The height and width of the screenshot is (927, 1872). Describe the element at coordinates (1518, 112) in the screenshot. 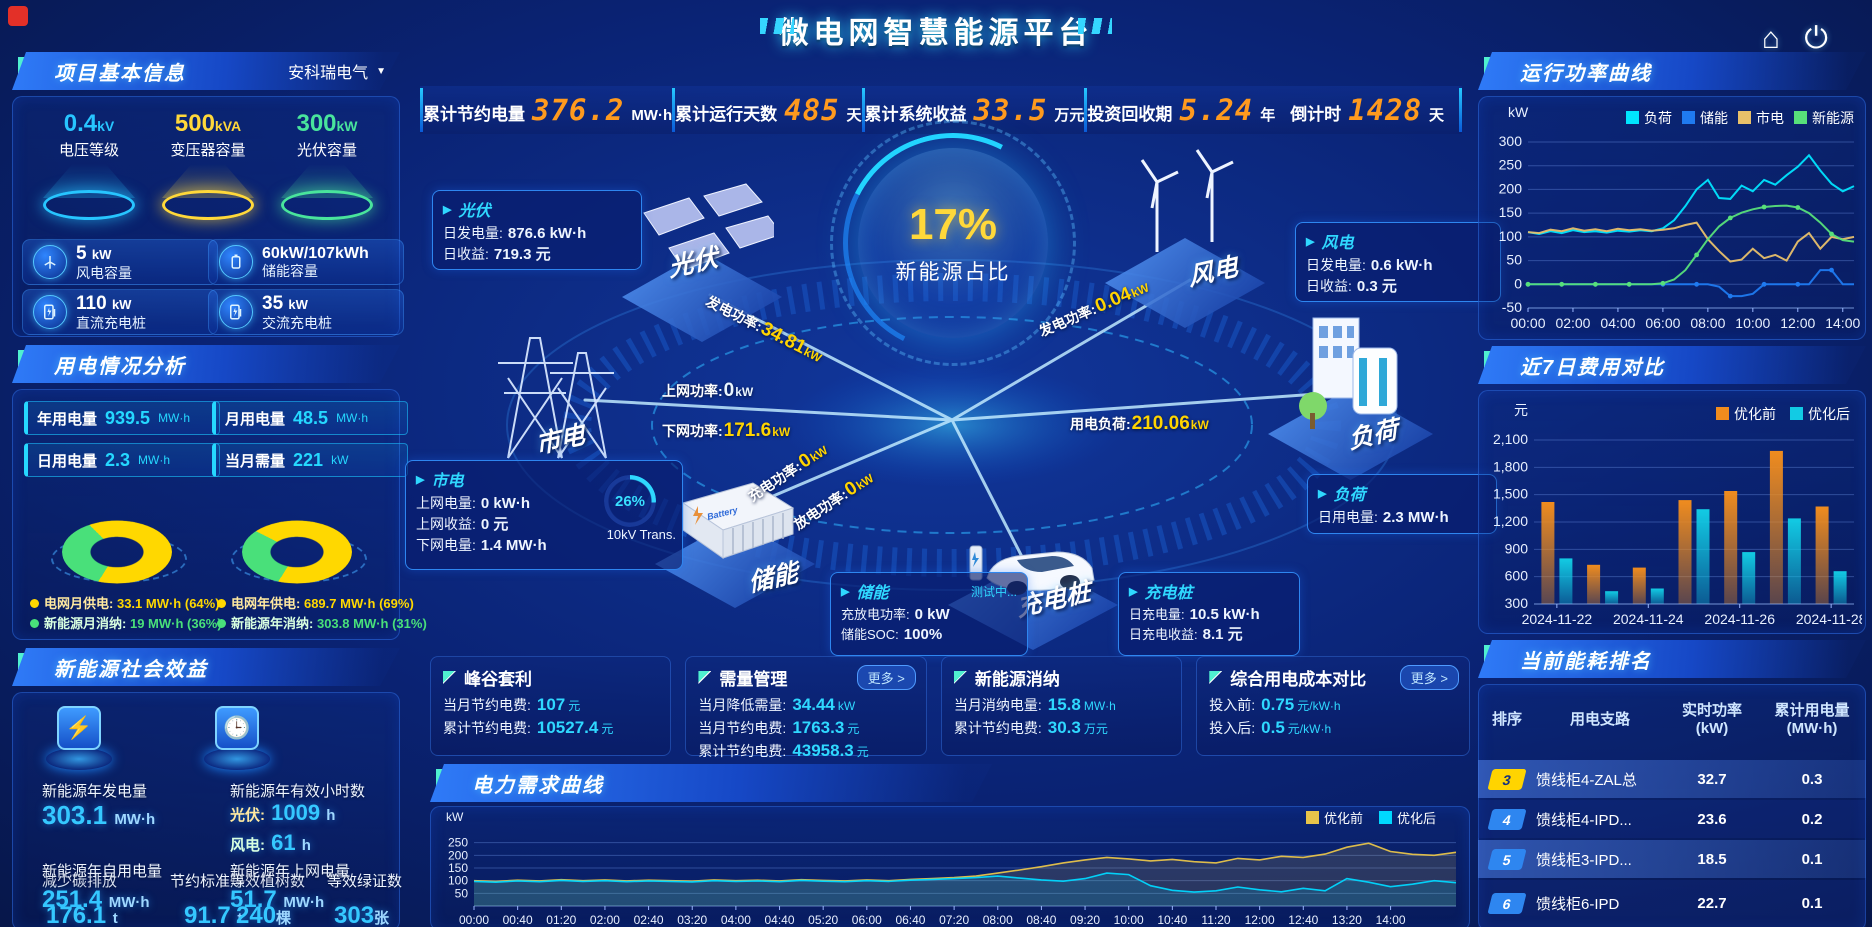

I see `run-power-y-unit: kW` at that location.